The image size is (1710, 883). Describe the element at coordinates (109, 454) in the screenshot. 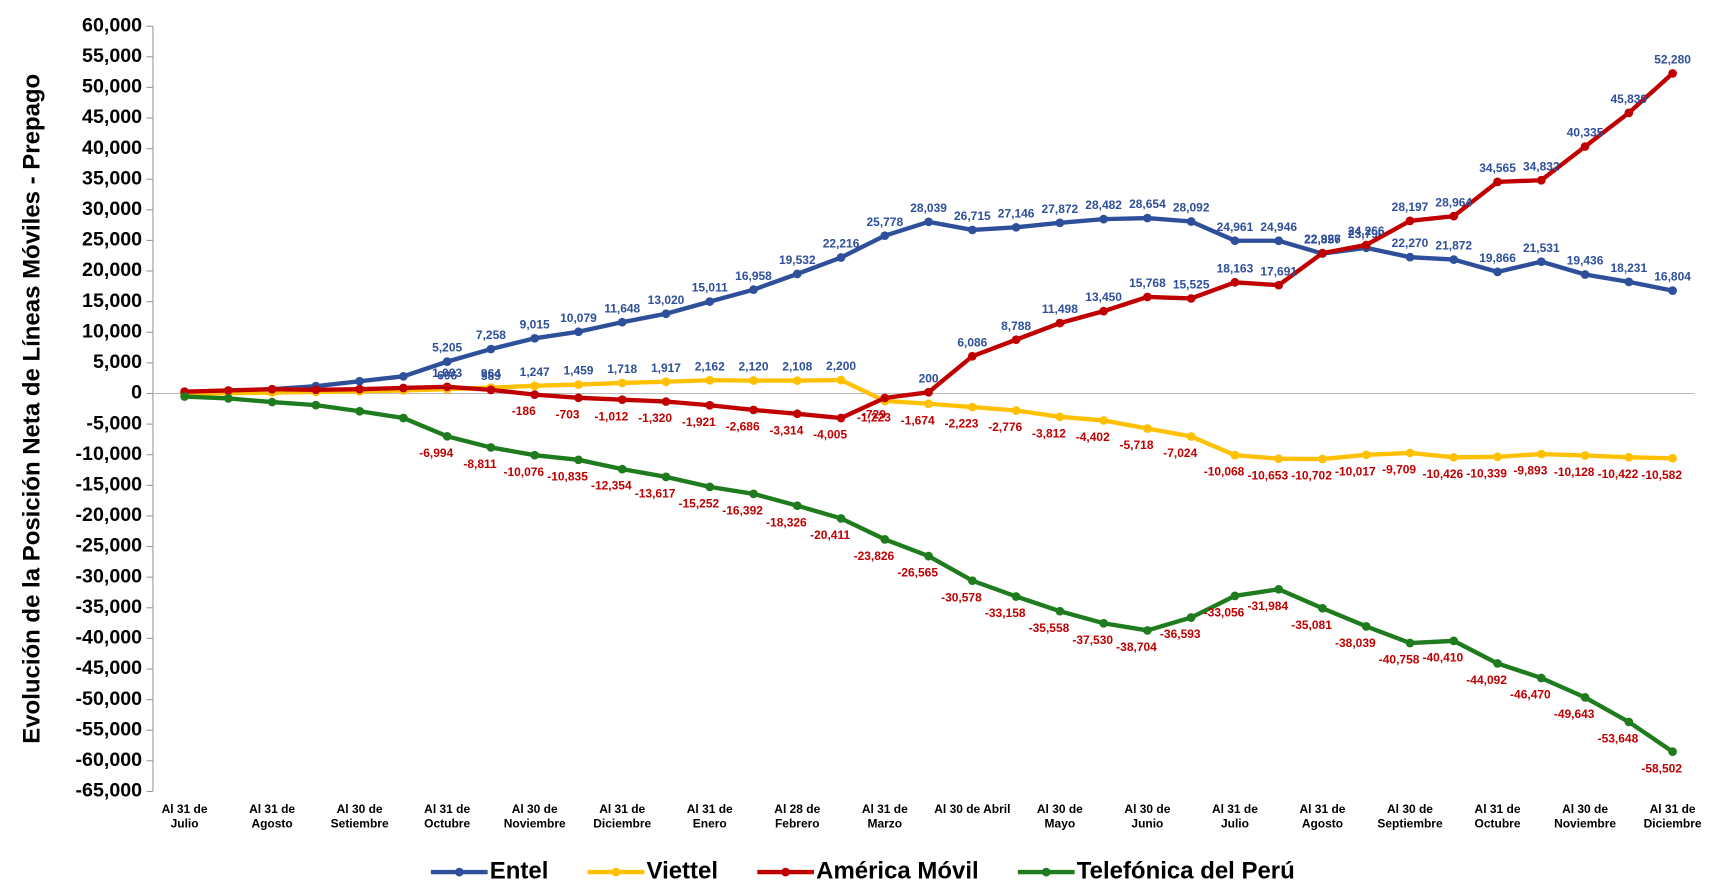

I see `y-tick-label: -10,000` at that location.